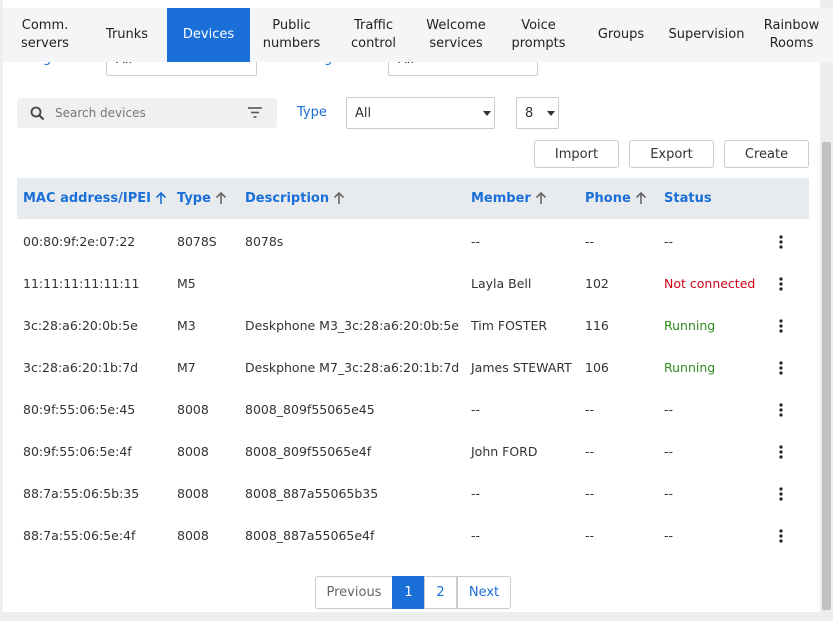  I want to click on cell: 8078s, so click(264, 241).